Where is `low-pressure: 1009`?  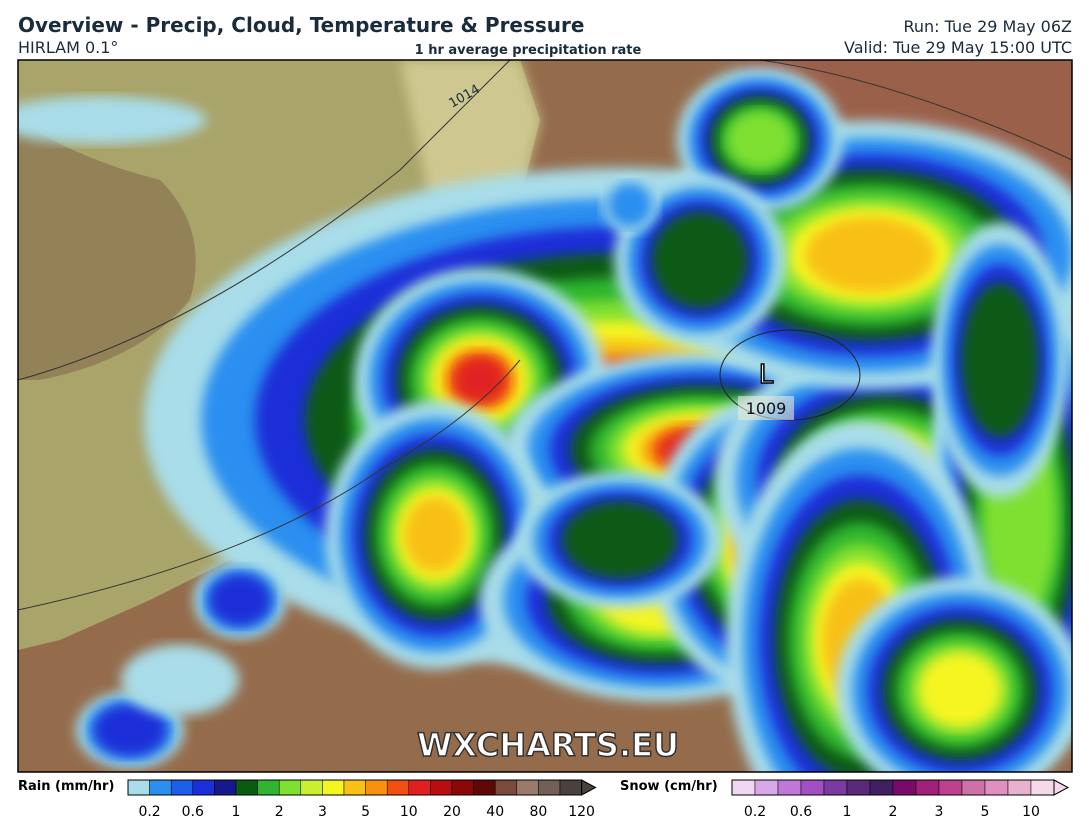
low-pressure: 1009 is located at coordinates (766, 408).